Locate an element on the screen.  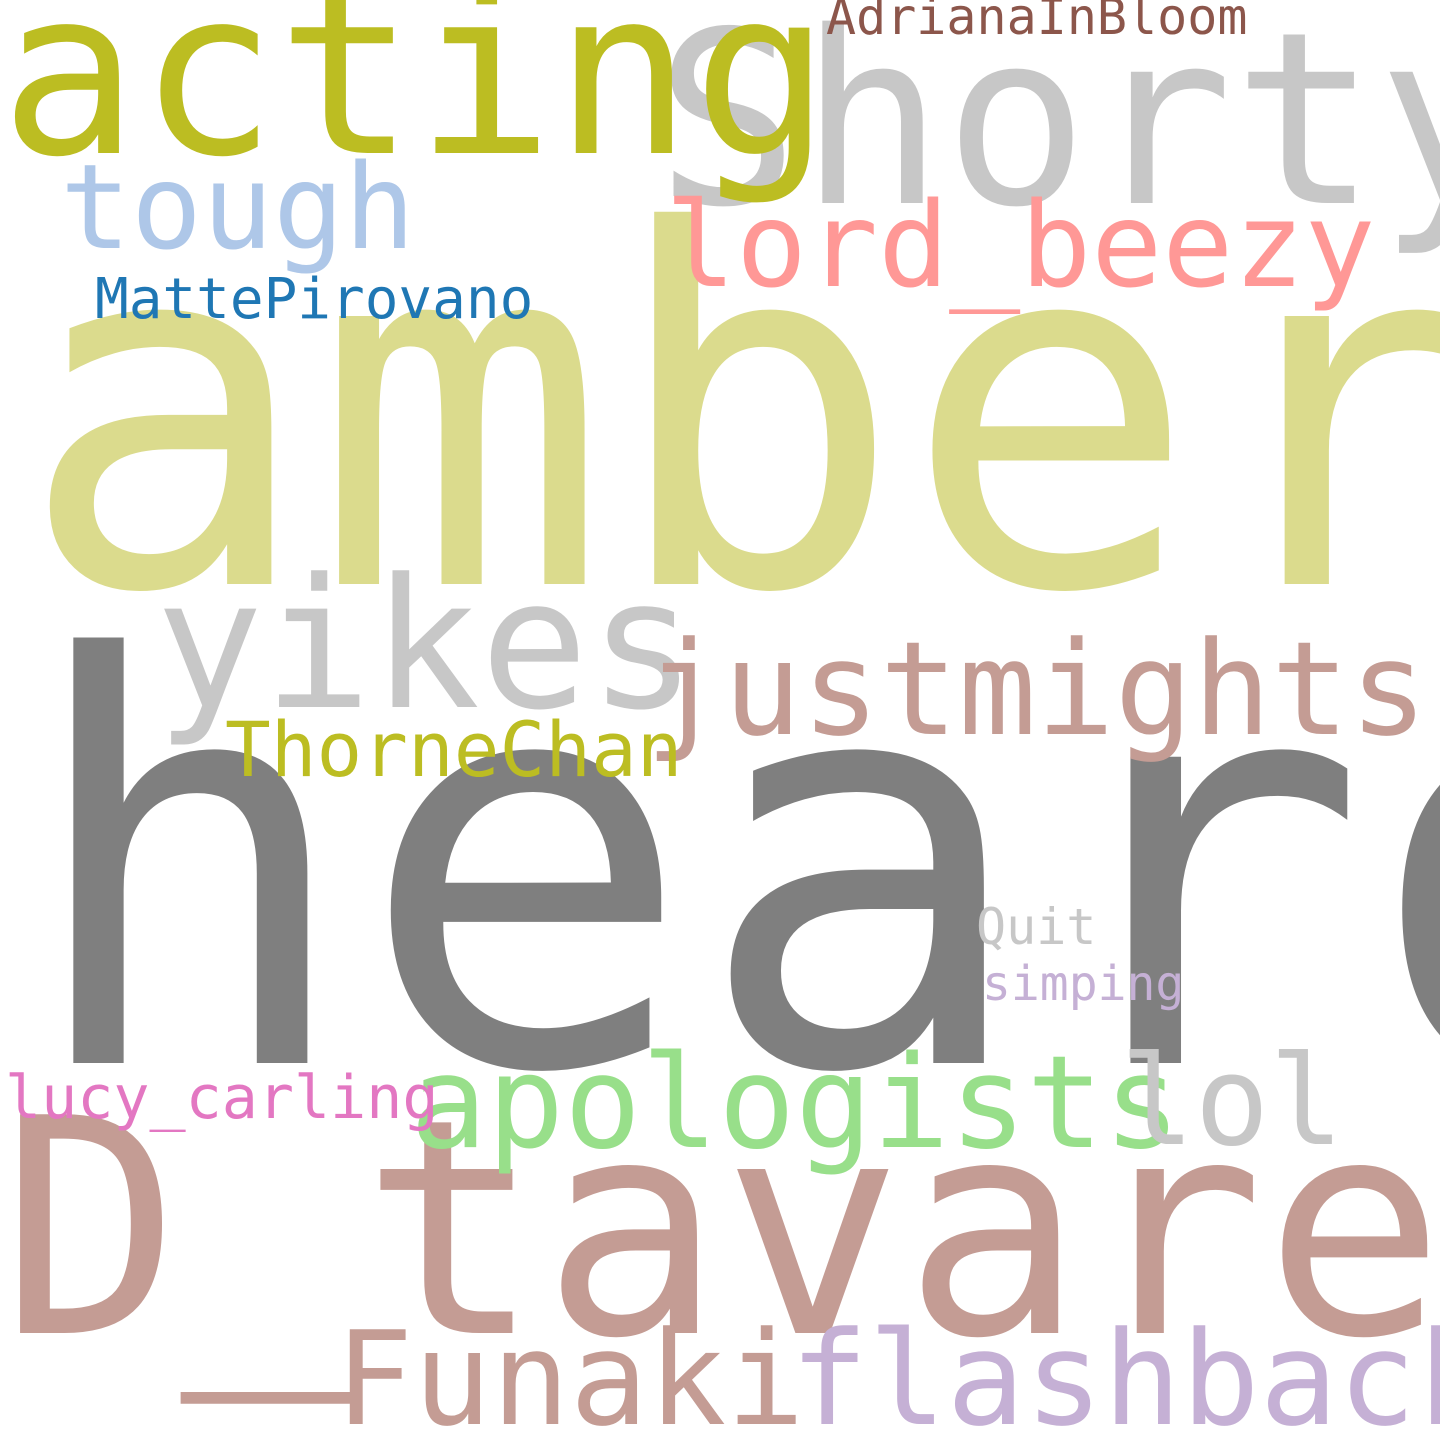
word-tough: tough is located at coordinates (238, 207).